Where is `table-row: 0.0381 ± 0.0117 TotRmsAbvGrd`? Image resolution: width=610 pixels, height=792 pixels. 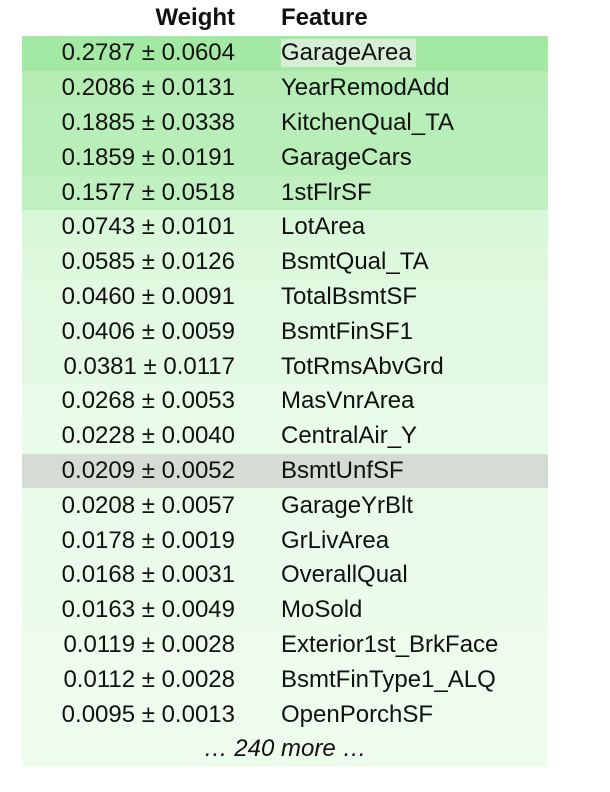 table-row: 0.0381 ± 0.0117 TotRmsAbvGrd is located at coordinates (285, 366).